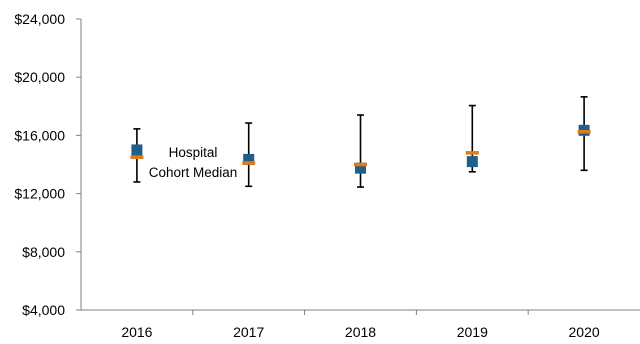 The image size is (640, 344). Describe the element at coordinates (39, 164) in the screenshot. I see `y-tick-labels: $4,000 $8,000 $12,000 $16,000 $20,000 $24,000` at that location.